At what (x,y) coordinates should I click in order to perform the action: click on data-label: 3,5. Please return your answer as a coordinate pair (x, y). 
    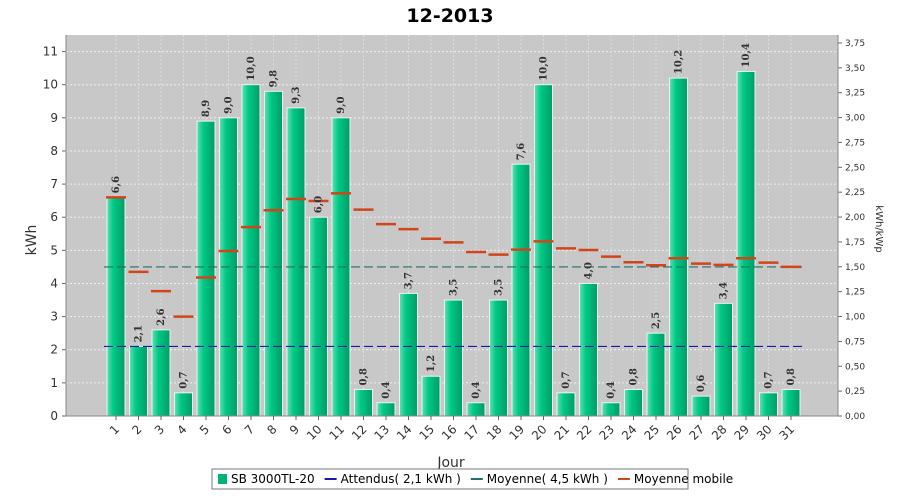
    Looking at the image, I should click on (499, 287).